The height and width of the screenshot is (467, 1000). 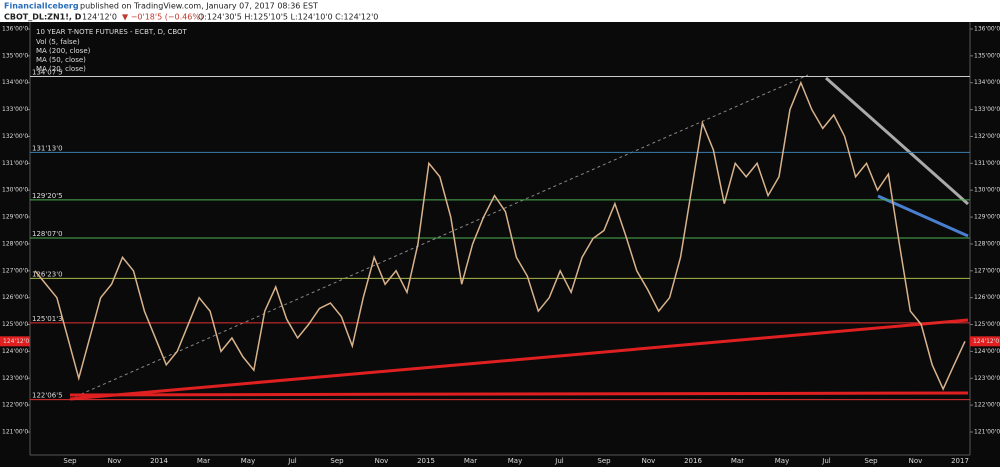 What do you see at coordinates (960, 461) in the screenshot?
I see `x-tick-label: 2017` at bounding box center [960, 461].